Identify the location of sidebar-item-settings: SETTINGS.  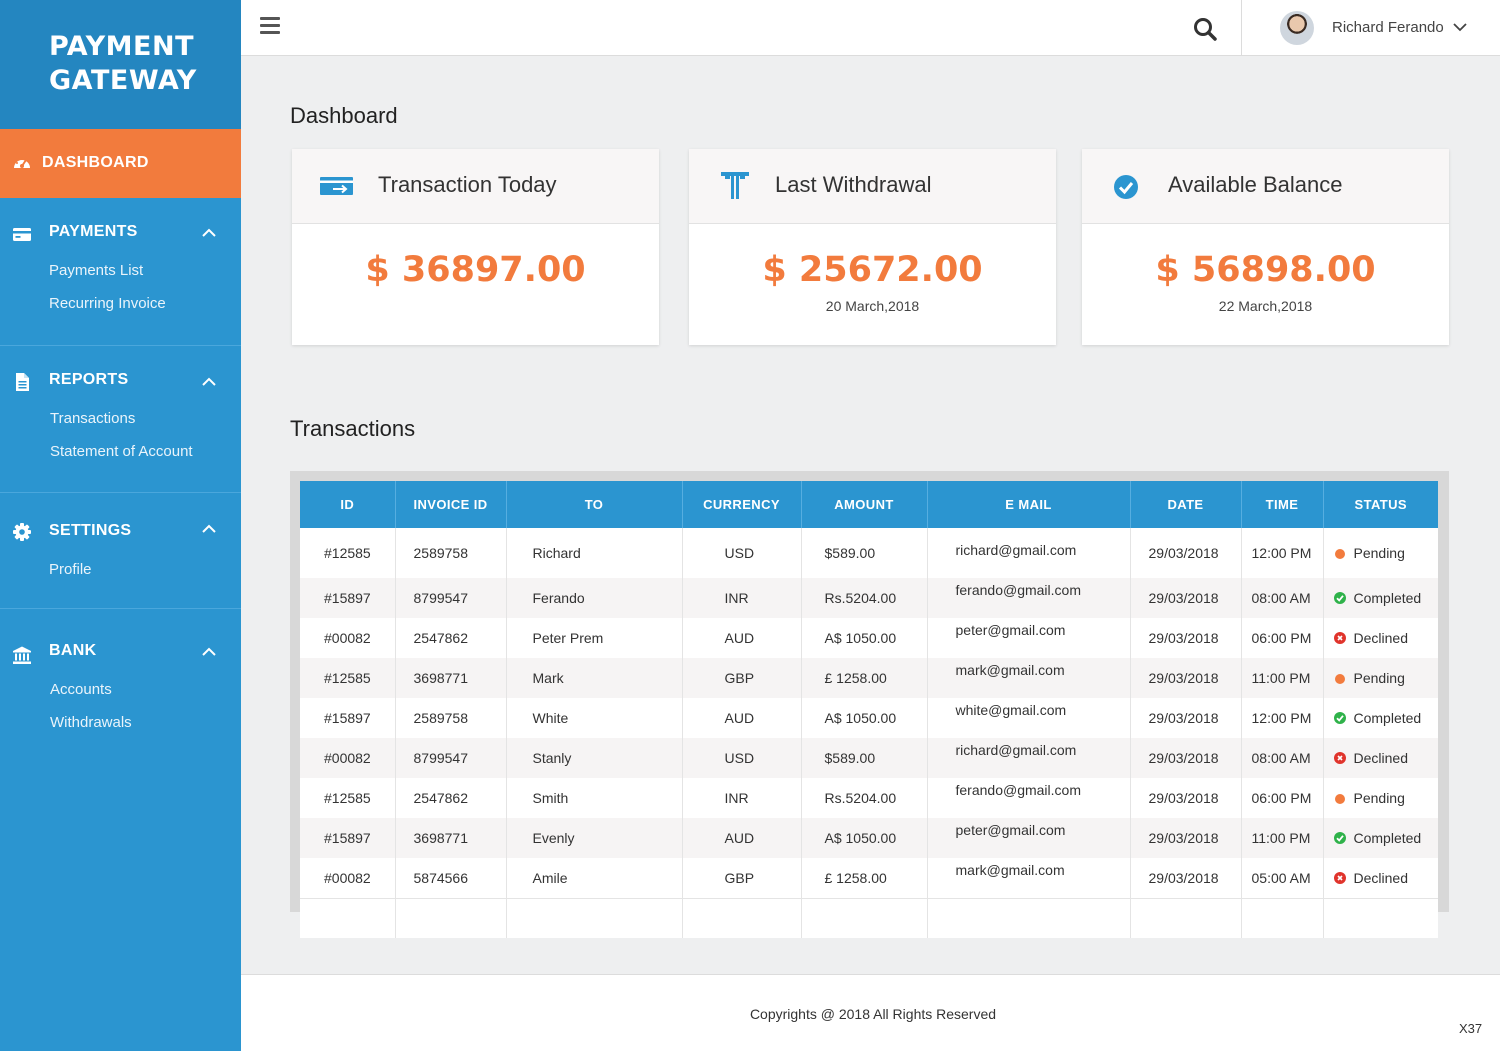
(90, 530).